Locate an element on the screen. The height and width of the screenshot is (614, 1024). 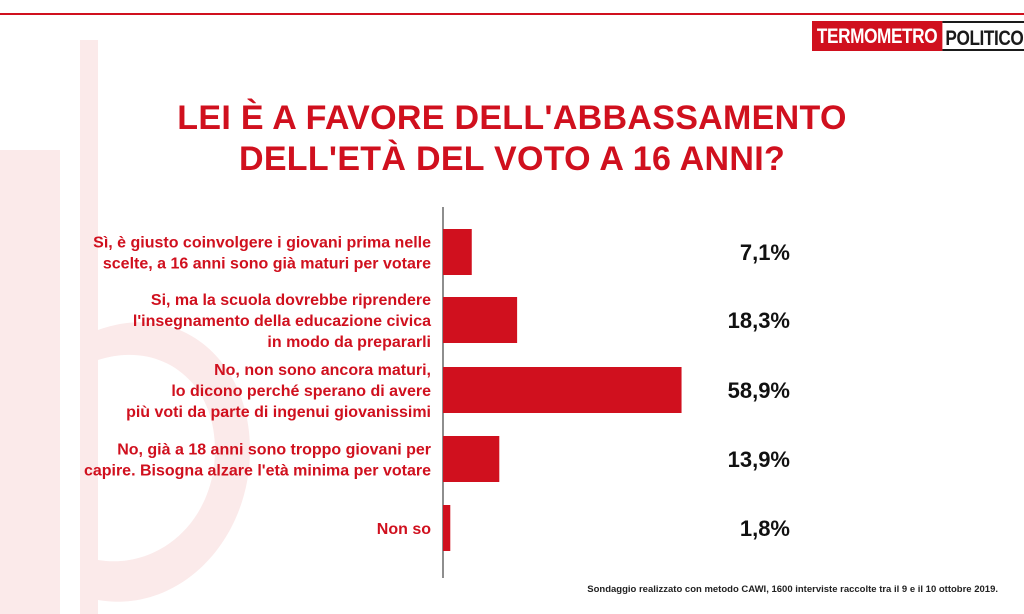
value-label-2: 18,3% is located at coordinates (759, 320).